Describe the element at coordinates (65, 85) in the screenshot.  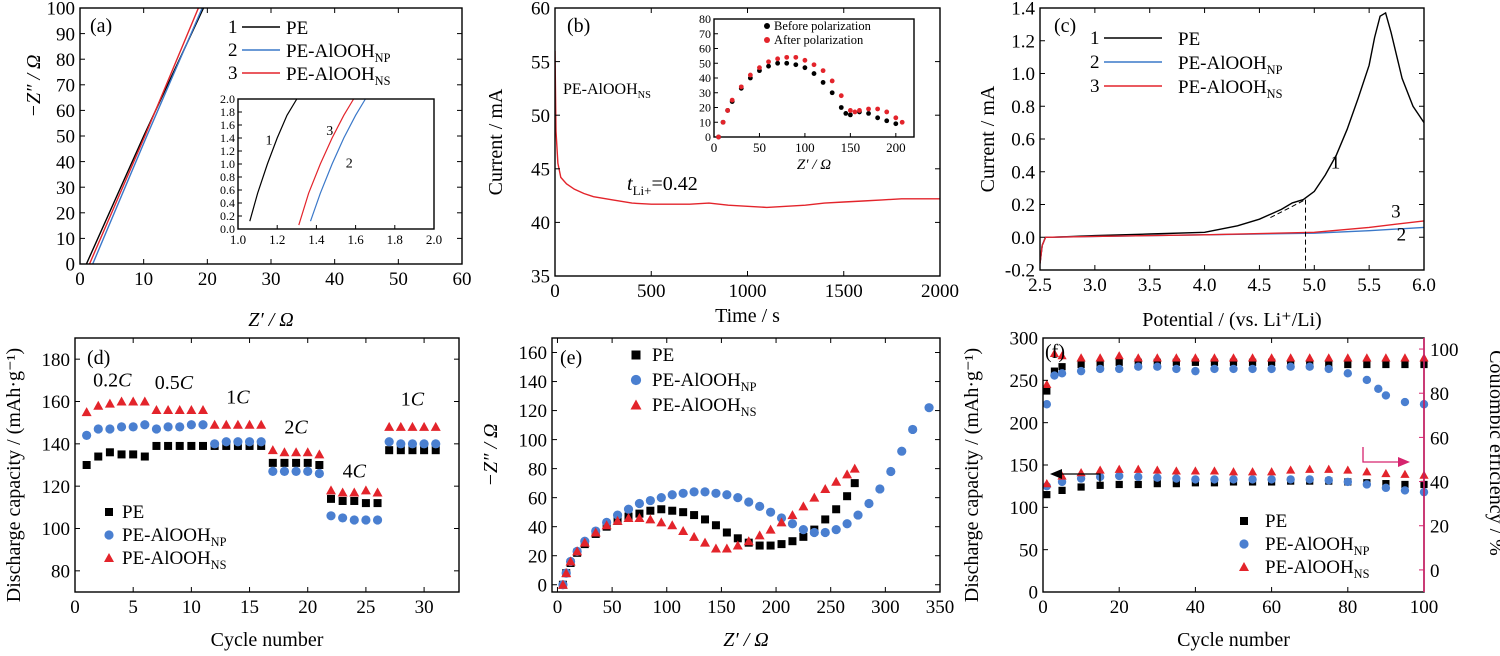
I see `y-tick-label: 70` at that location.